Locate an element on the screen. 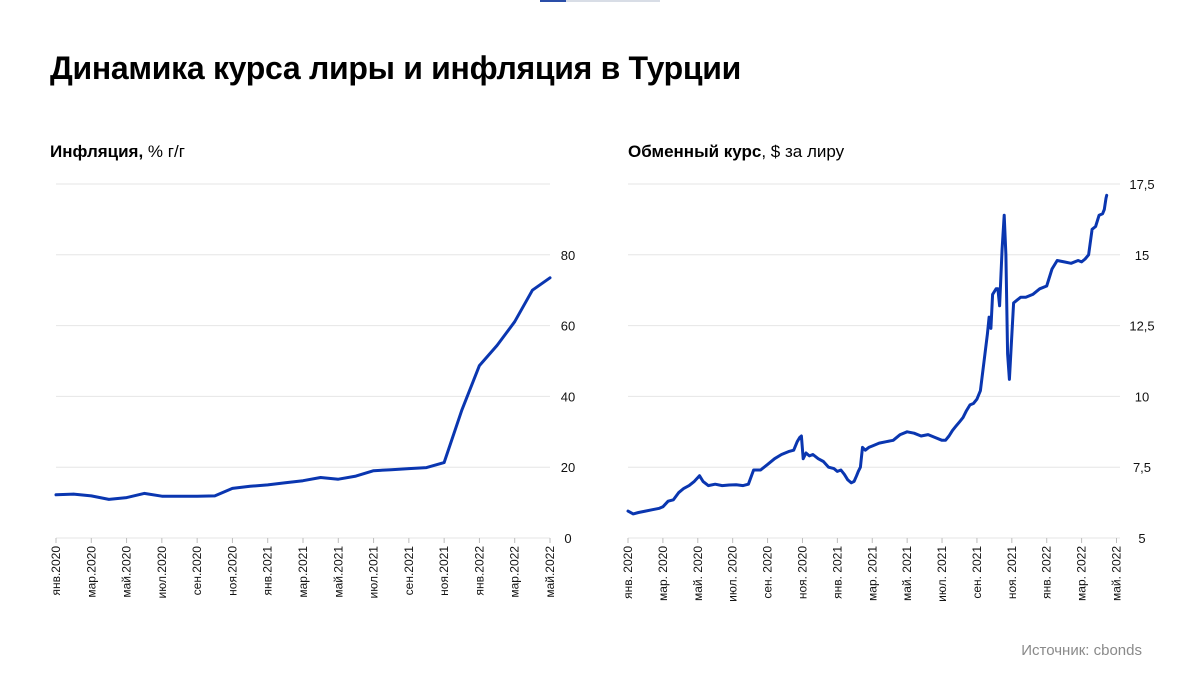 This screenshot has height=675, width=1200. fx-chart-title: Обменный курс, $ за лиру is located at coordinates (736, 152).